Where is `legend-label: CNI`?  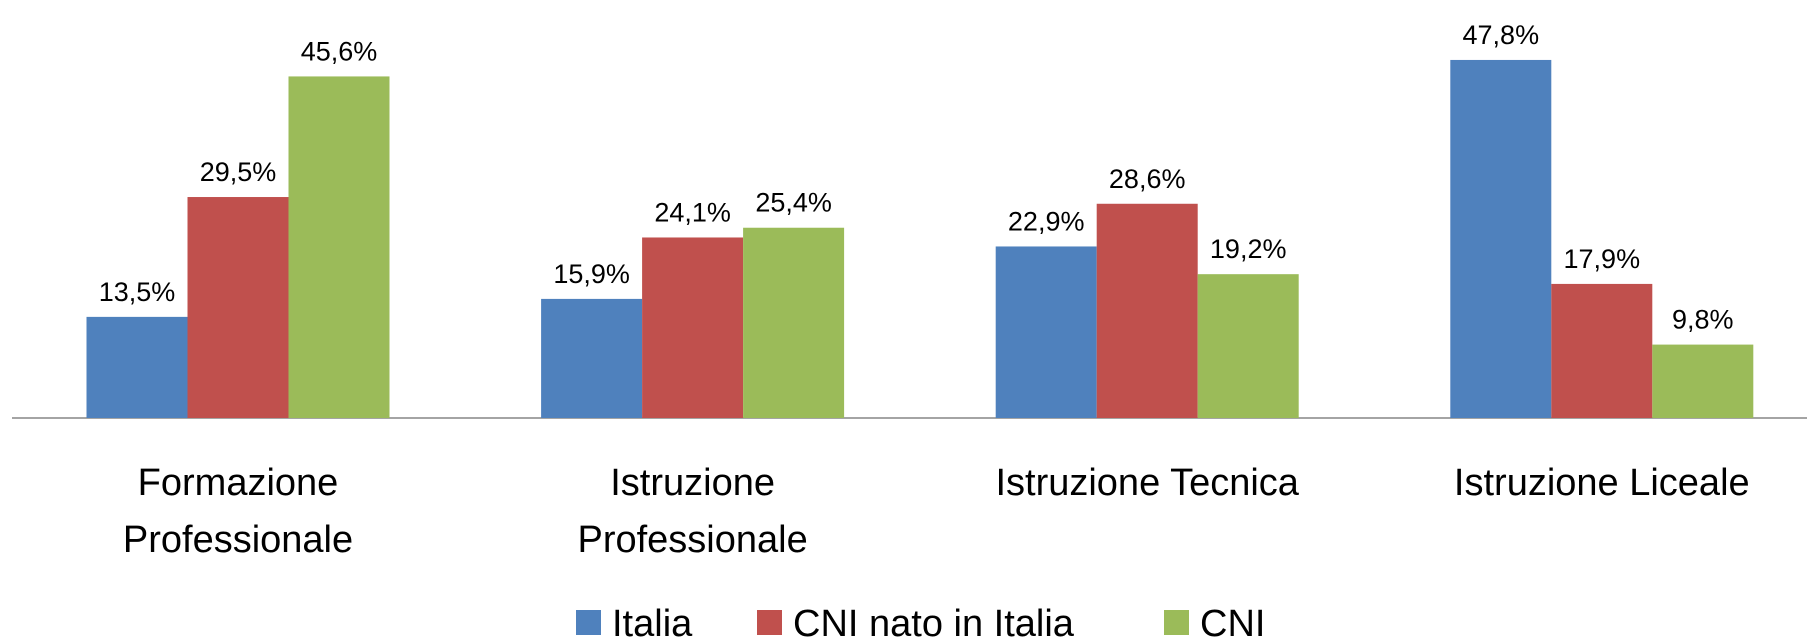
legend-label: CNI is located at coordinates (1232, 620).